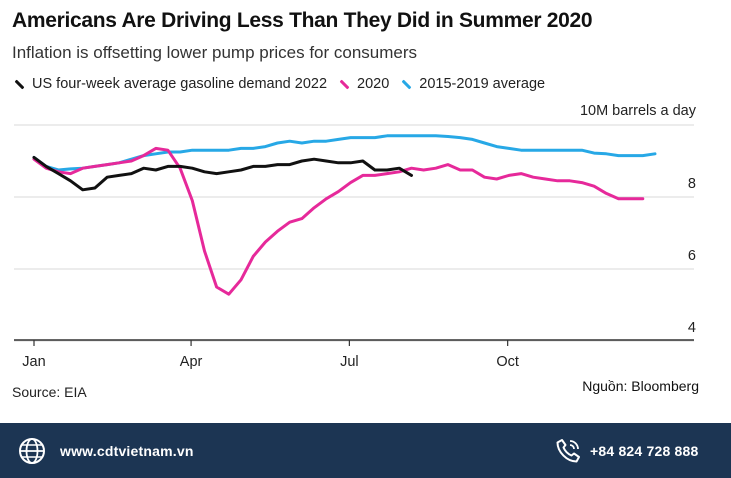  Describe the element at coordinates (32, 453) in the screenshot. I see `globe-icon` at that location.